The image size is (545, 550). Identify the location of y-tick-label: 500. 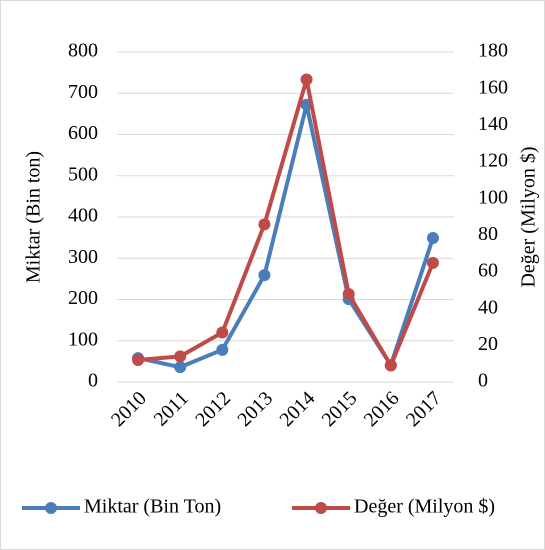
(83, 174).